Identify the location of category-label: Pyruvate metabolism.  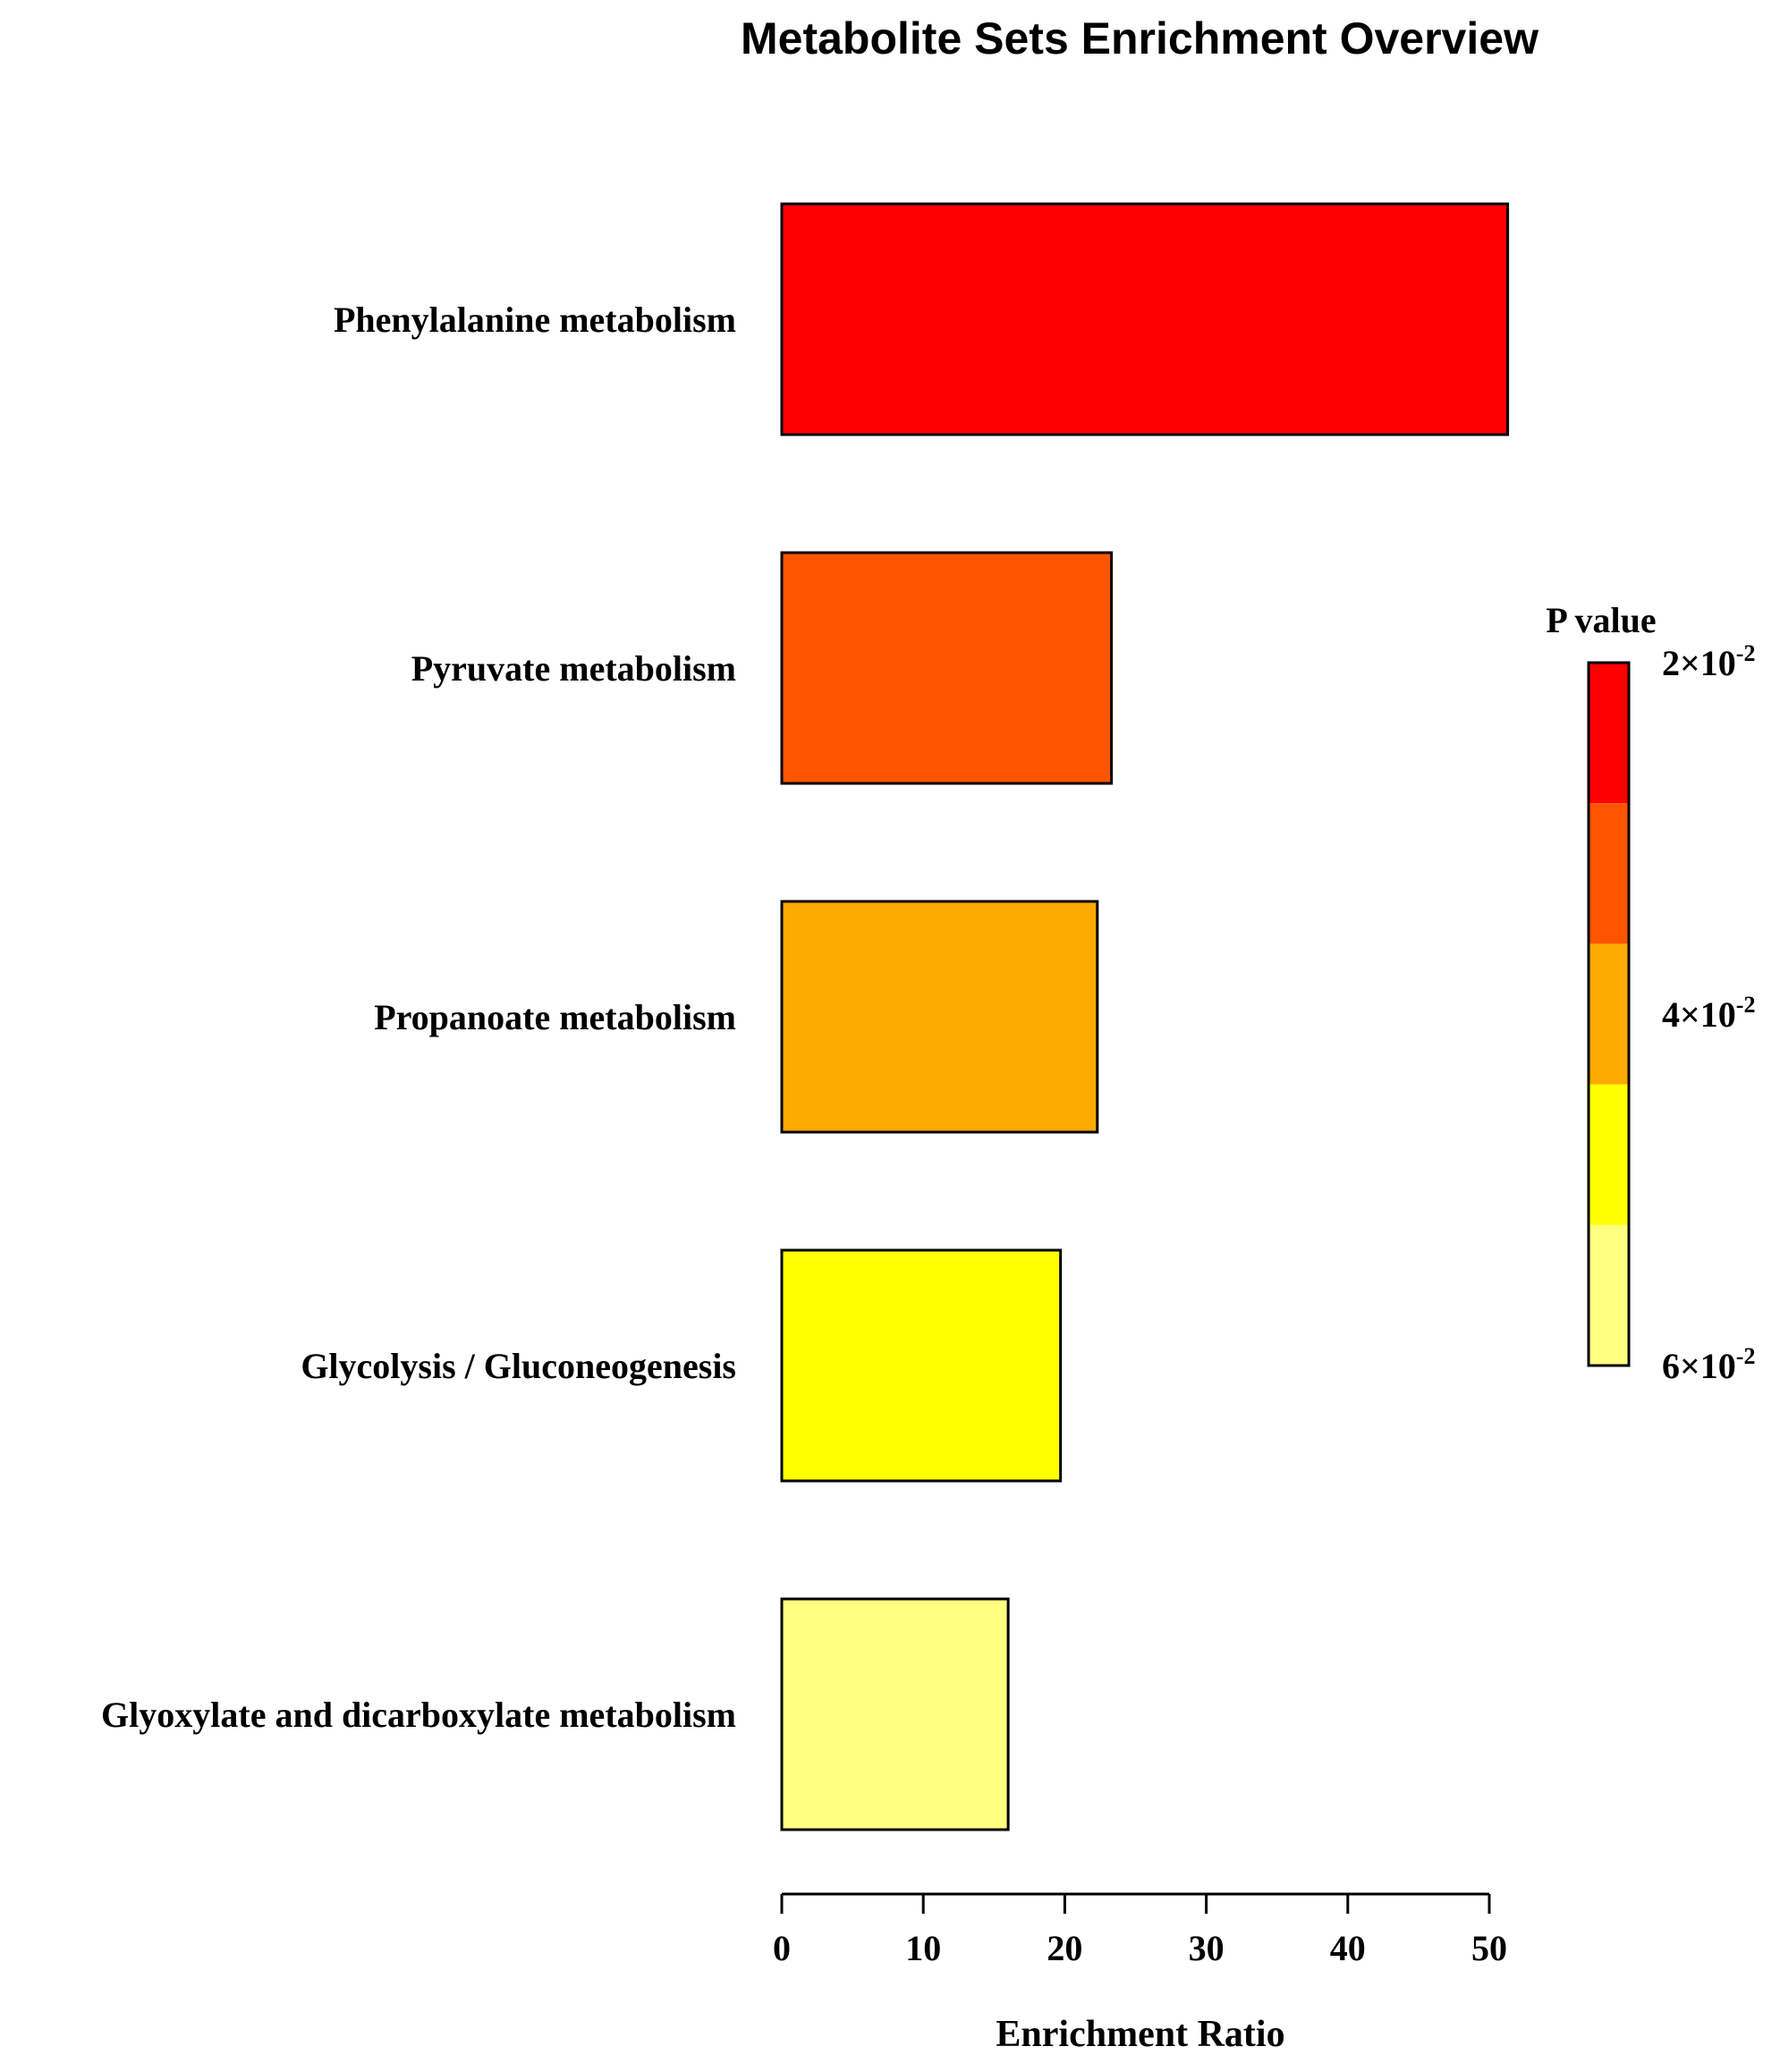
(573, 668).